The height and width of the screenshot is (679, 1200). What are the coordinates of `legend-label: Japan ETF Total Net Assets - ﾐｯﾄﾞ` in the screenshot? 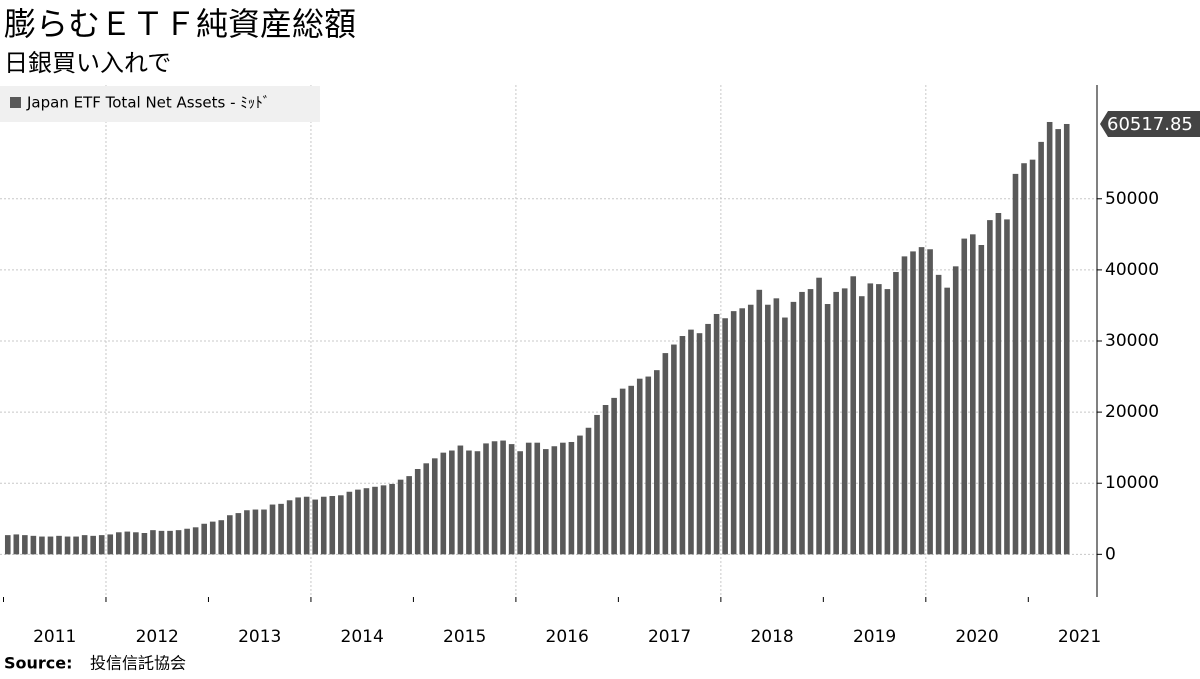 It's located at (148, 103).